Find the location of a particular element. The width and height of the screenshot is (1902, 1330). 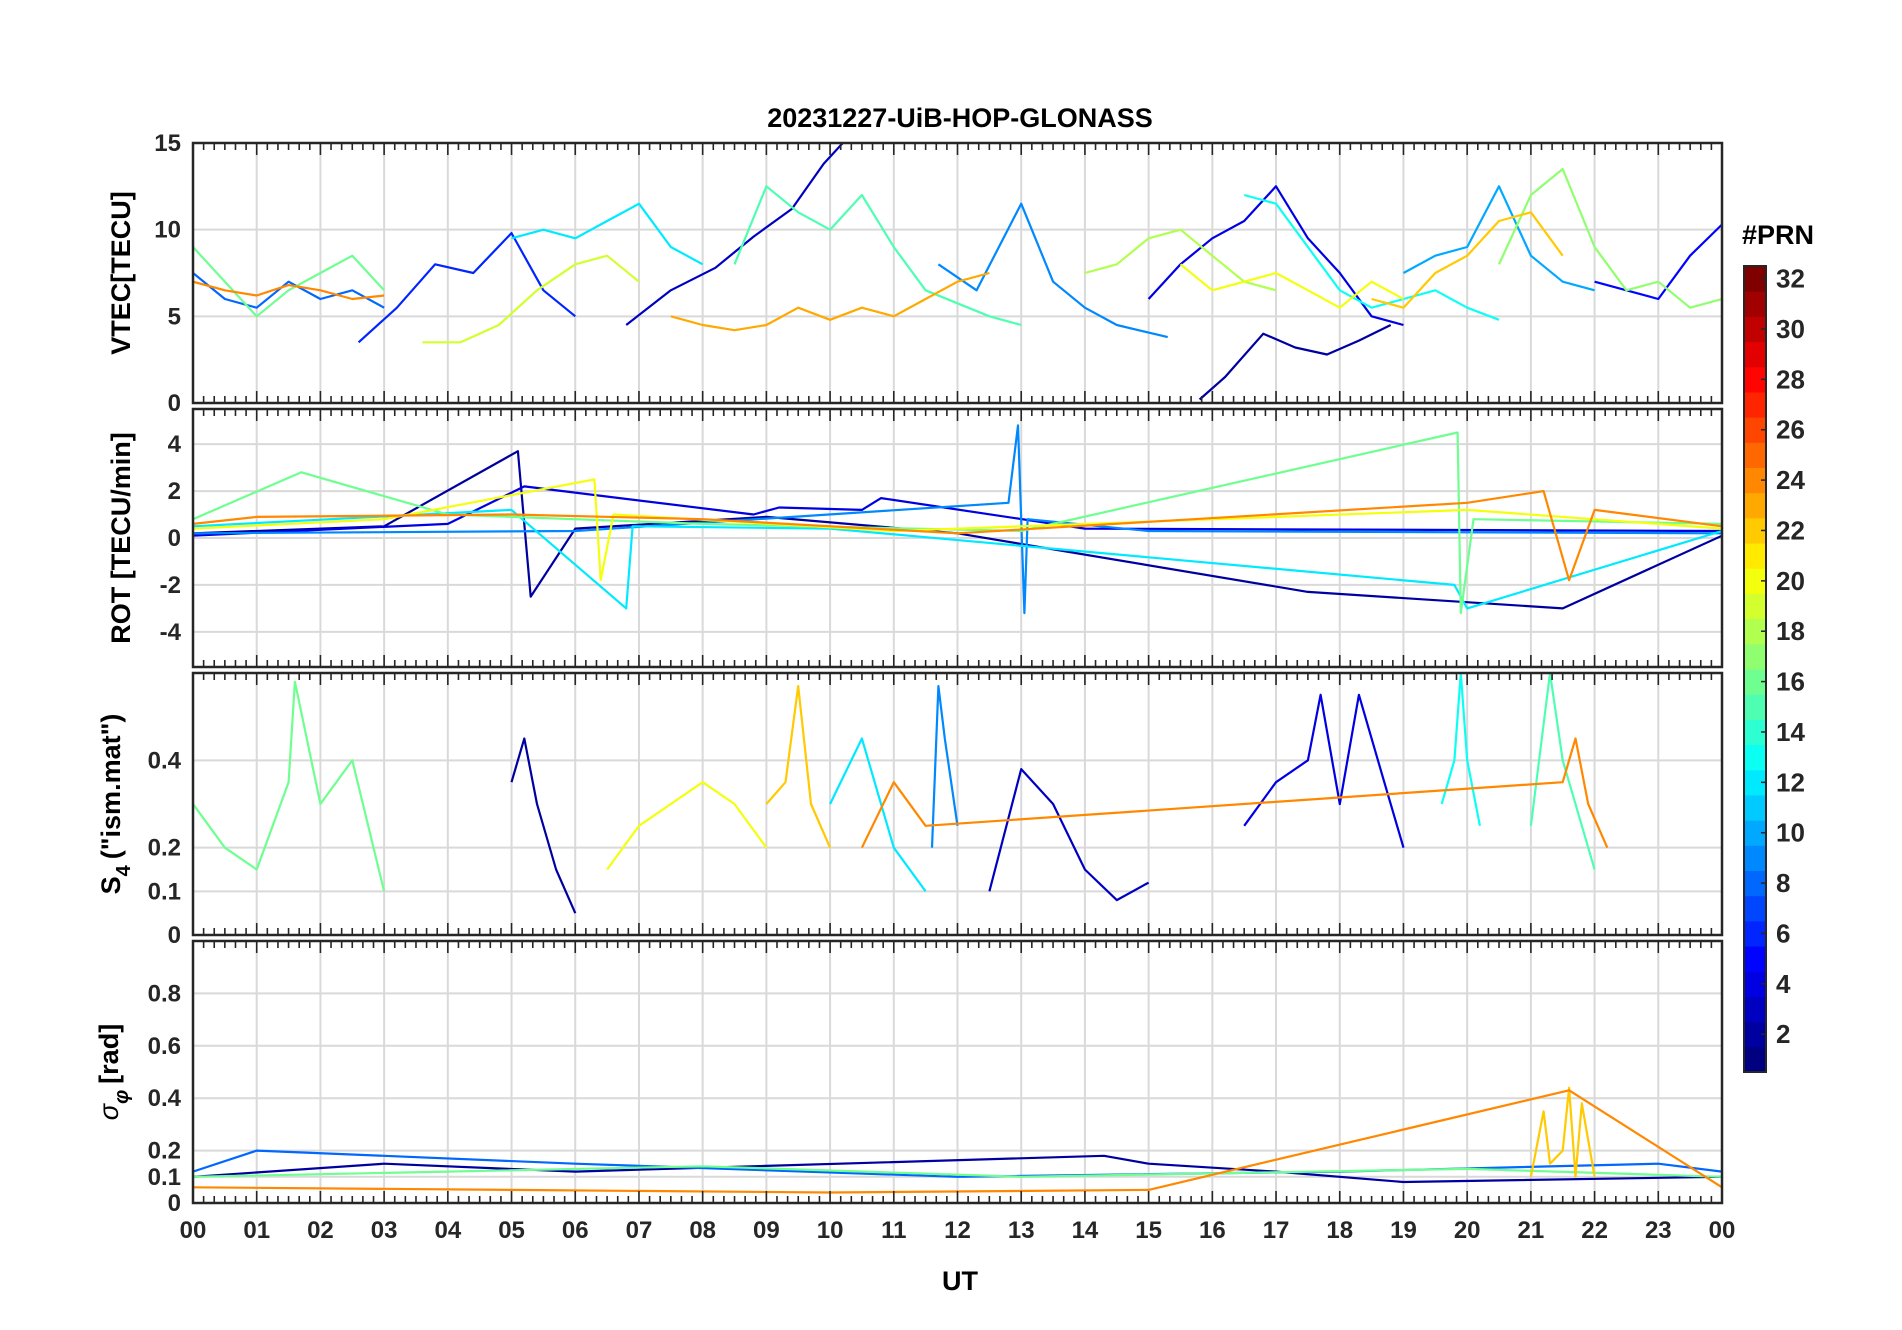

x-tick-label: 16 is located at coordinates (1212, 1230).